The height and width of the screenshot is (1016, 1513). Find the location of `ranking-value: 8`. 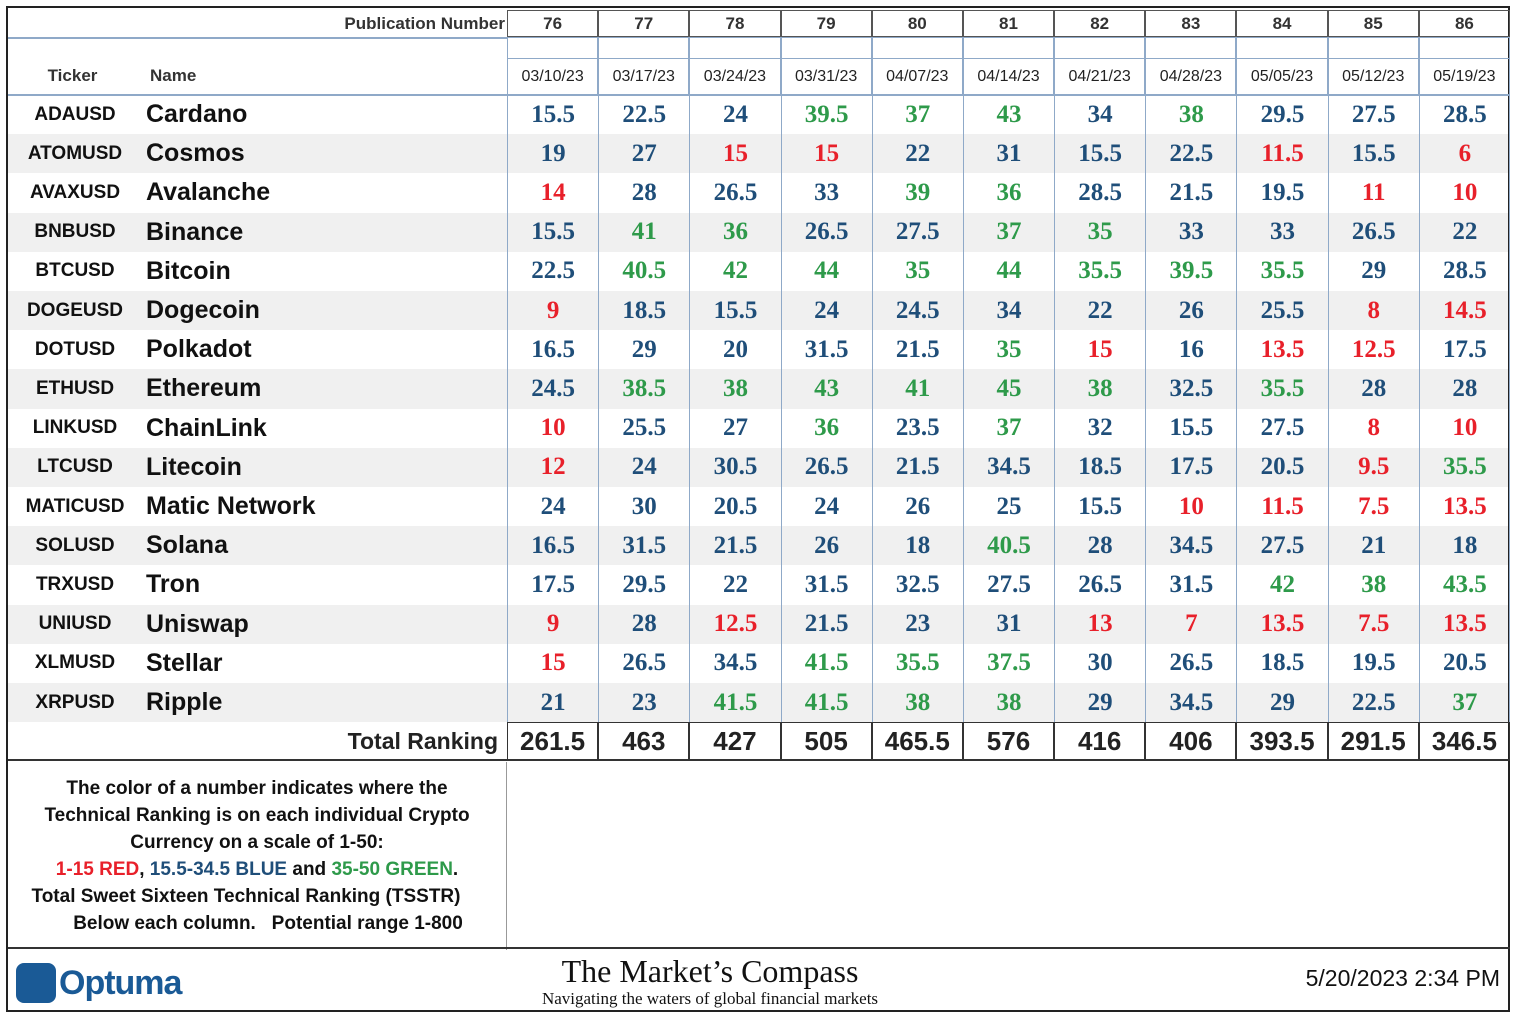

ranking-value: 8 is located at coordinates (1373, 311).